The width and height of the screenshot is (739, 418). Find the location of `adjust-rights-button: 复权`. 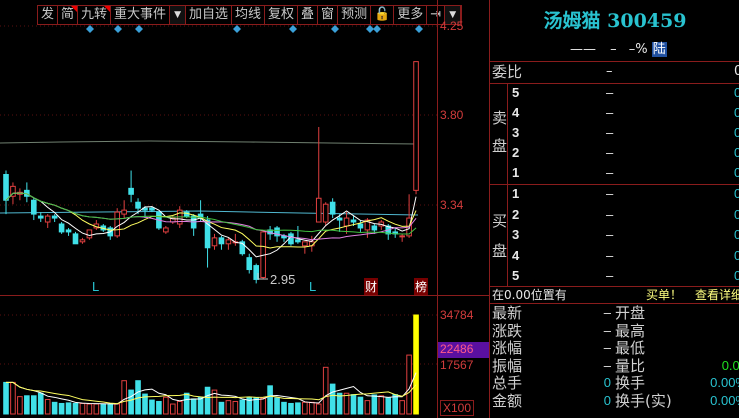

adjust-rights-button: 复权 is located at coordinates (282, 15).